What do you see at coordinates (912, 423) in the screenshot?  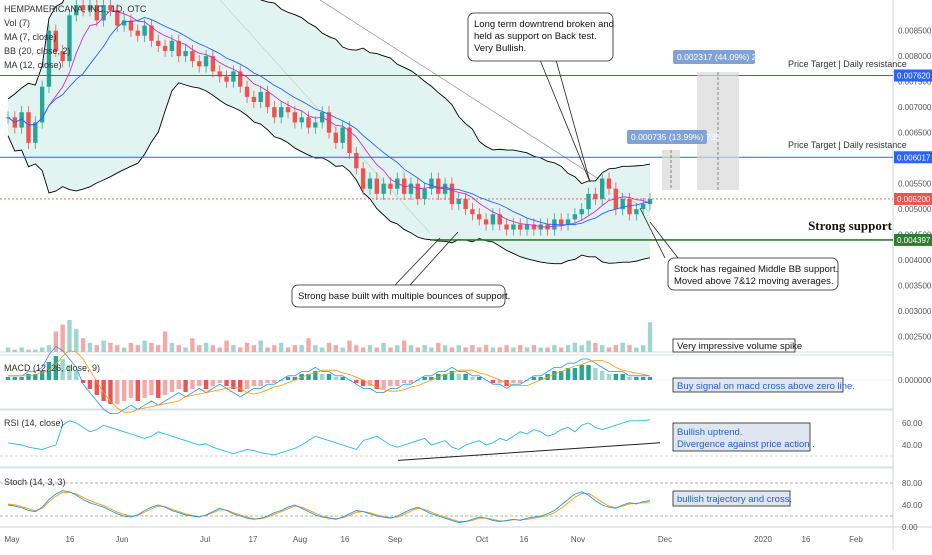 I see `rsi-tick: 60.00` at bounding box center [912, 423].